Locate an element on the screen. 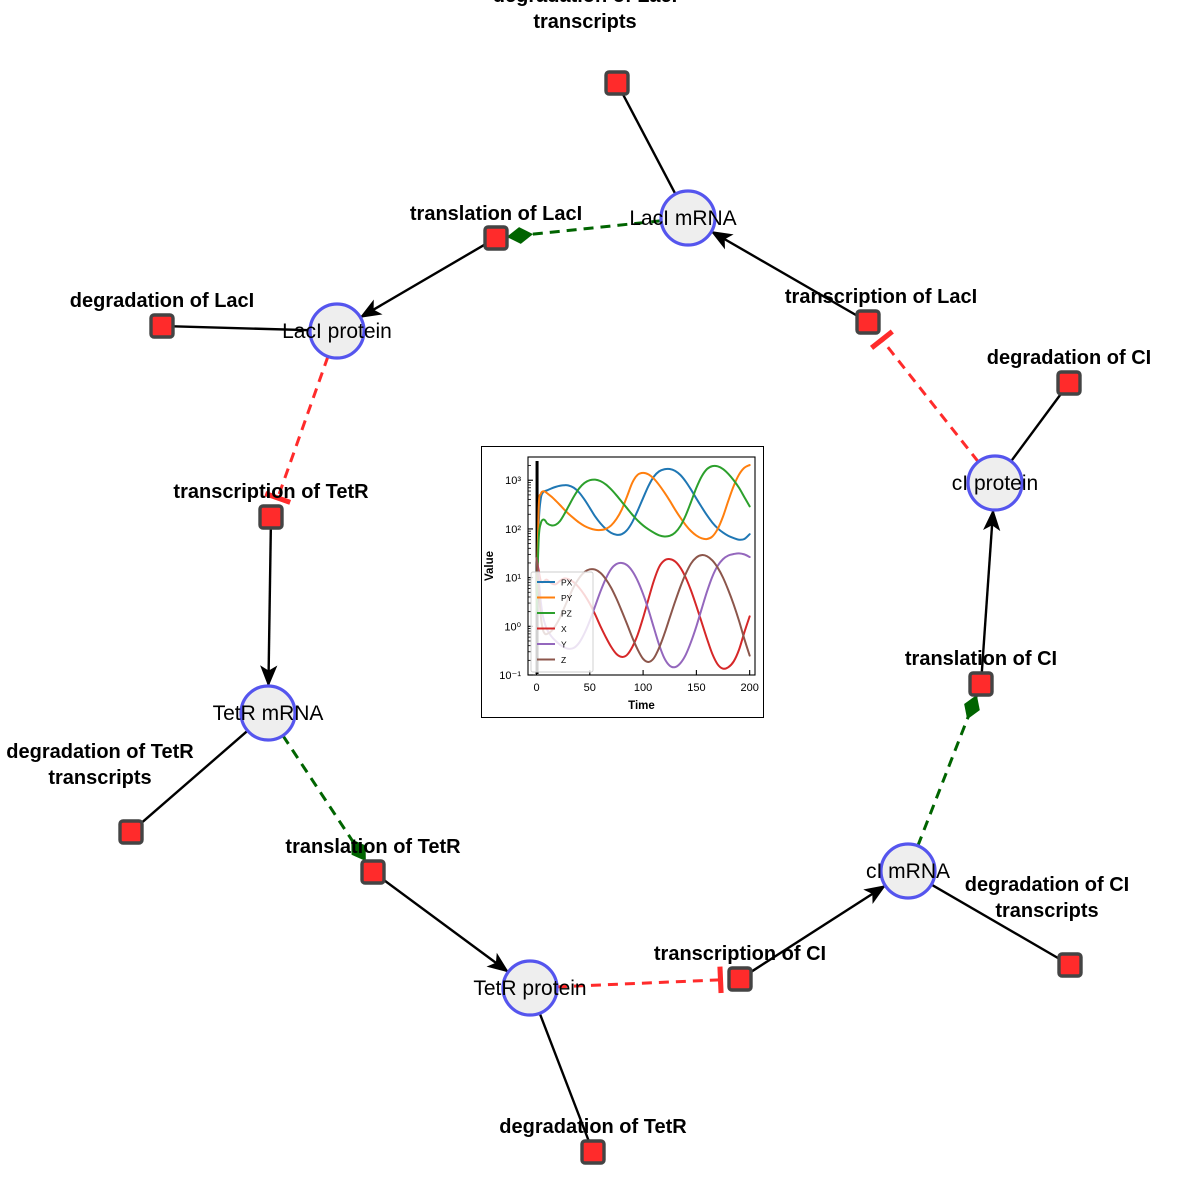 Image resolution: width=1189 pixels, height=1200 pixels. legend-label-X: X is located at coordinates (564, 629).